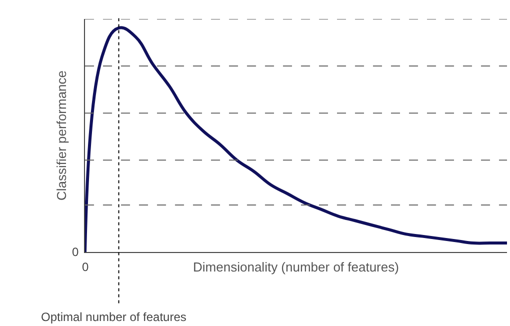 Image resolution: width=510 pixels, height=326 pixels. I want to click on text: Optimal number of features, so click(113, 317).